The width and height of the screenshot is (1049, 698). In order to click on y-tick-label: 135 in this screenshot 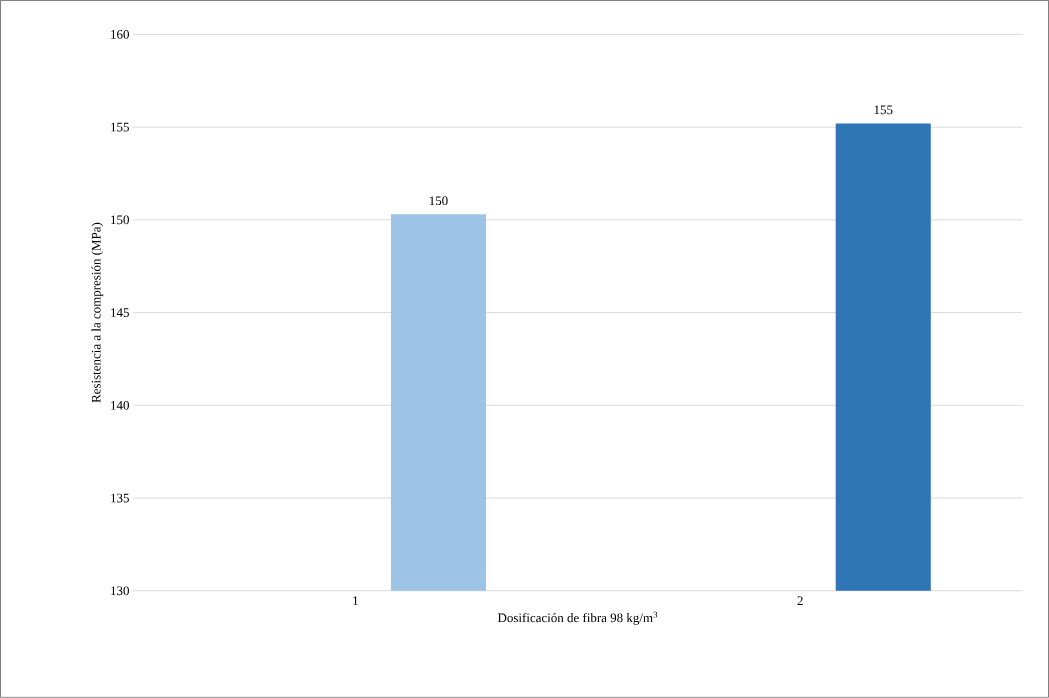, I will do `click(120, 498)`.